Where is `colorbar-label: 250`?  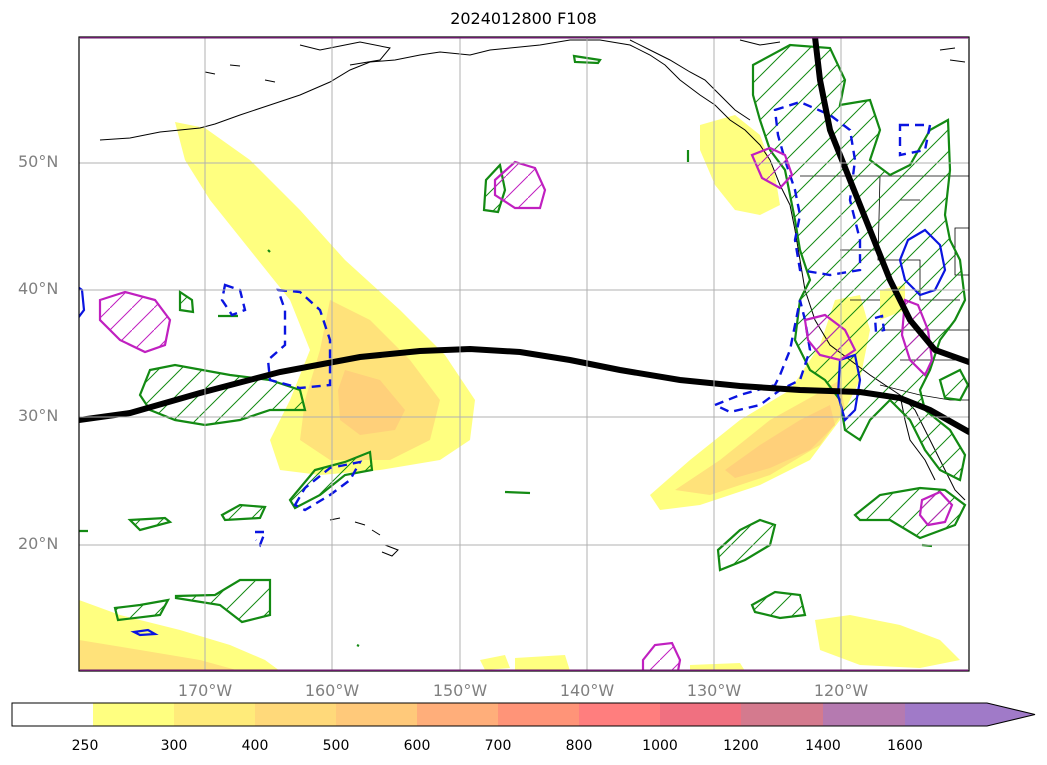 colorbar-label: 250 is located at coordinates (85, 746).